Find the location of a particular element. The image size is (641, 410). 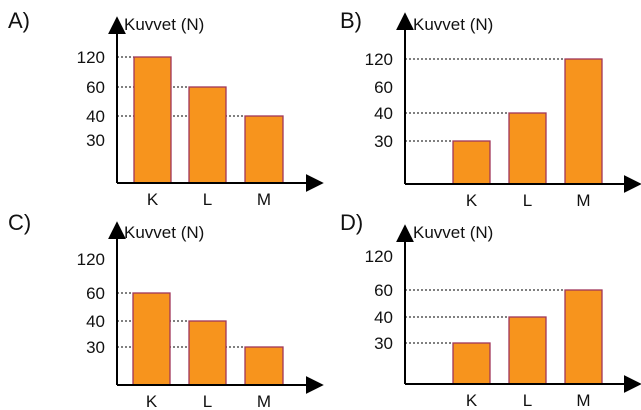

panel-label: A) is located at coordinates (19, 20).